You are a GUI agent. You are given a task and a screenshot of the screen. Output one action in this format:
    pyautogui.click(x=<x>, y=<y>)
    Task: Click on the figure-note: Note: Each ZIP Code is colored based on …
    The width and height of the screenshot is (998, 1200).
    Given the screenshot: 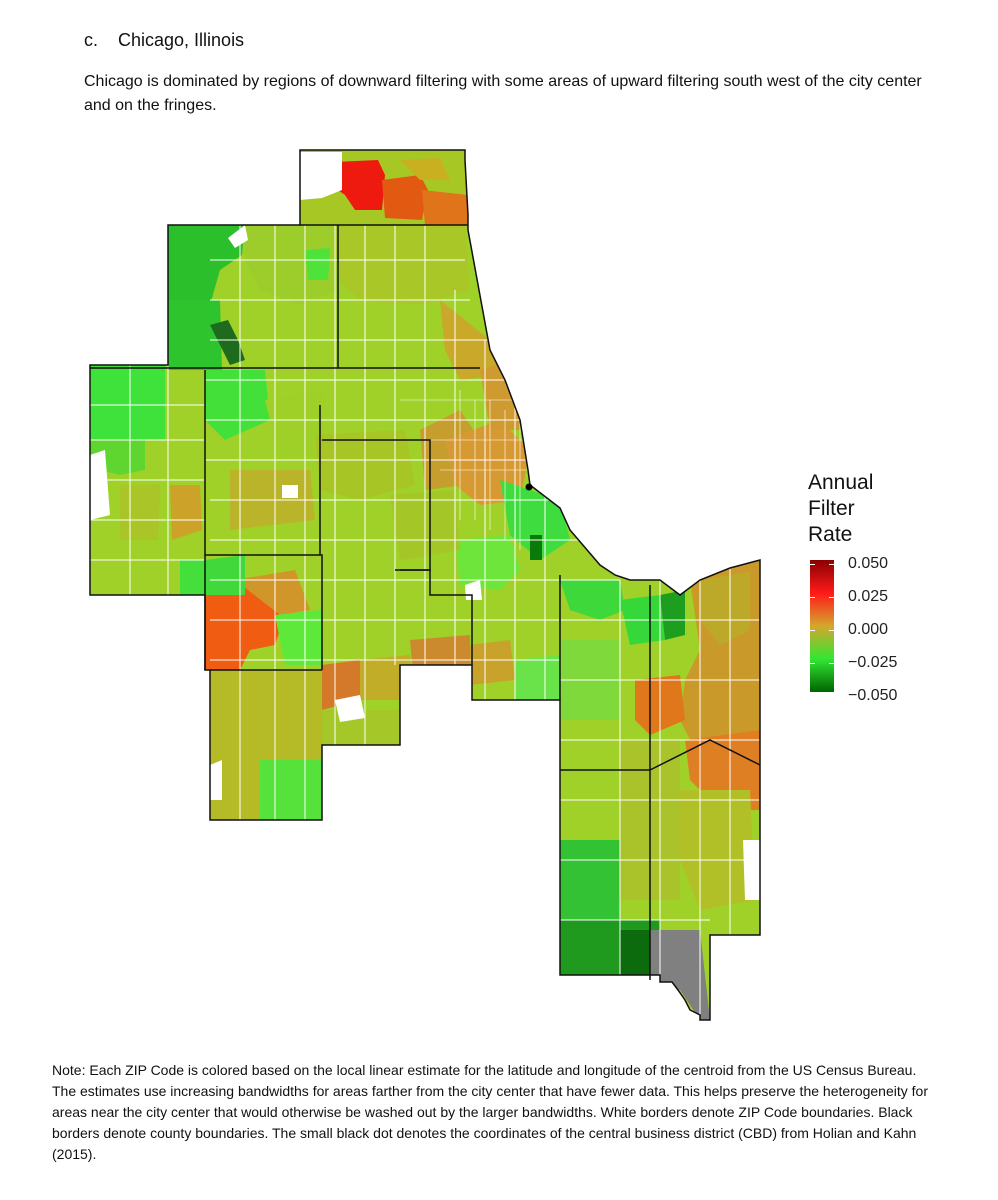 What is the action you would take?
    pyautogui.click(x=490, y=1112)
    